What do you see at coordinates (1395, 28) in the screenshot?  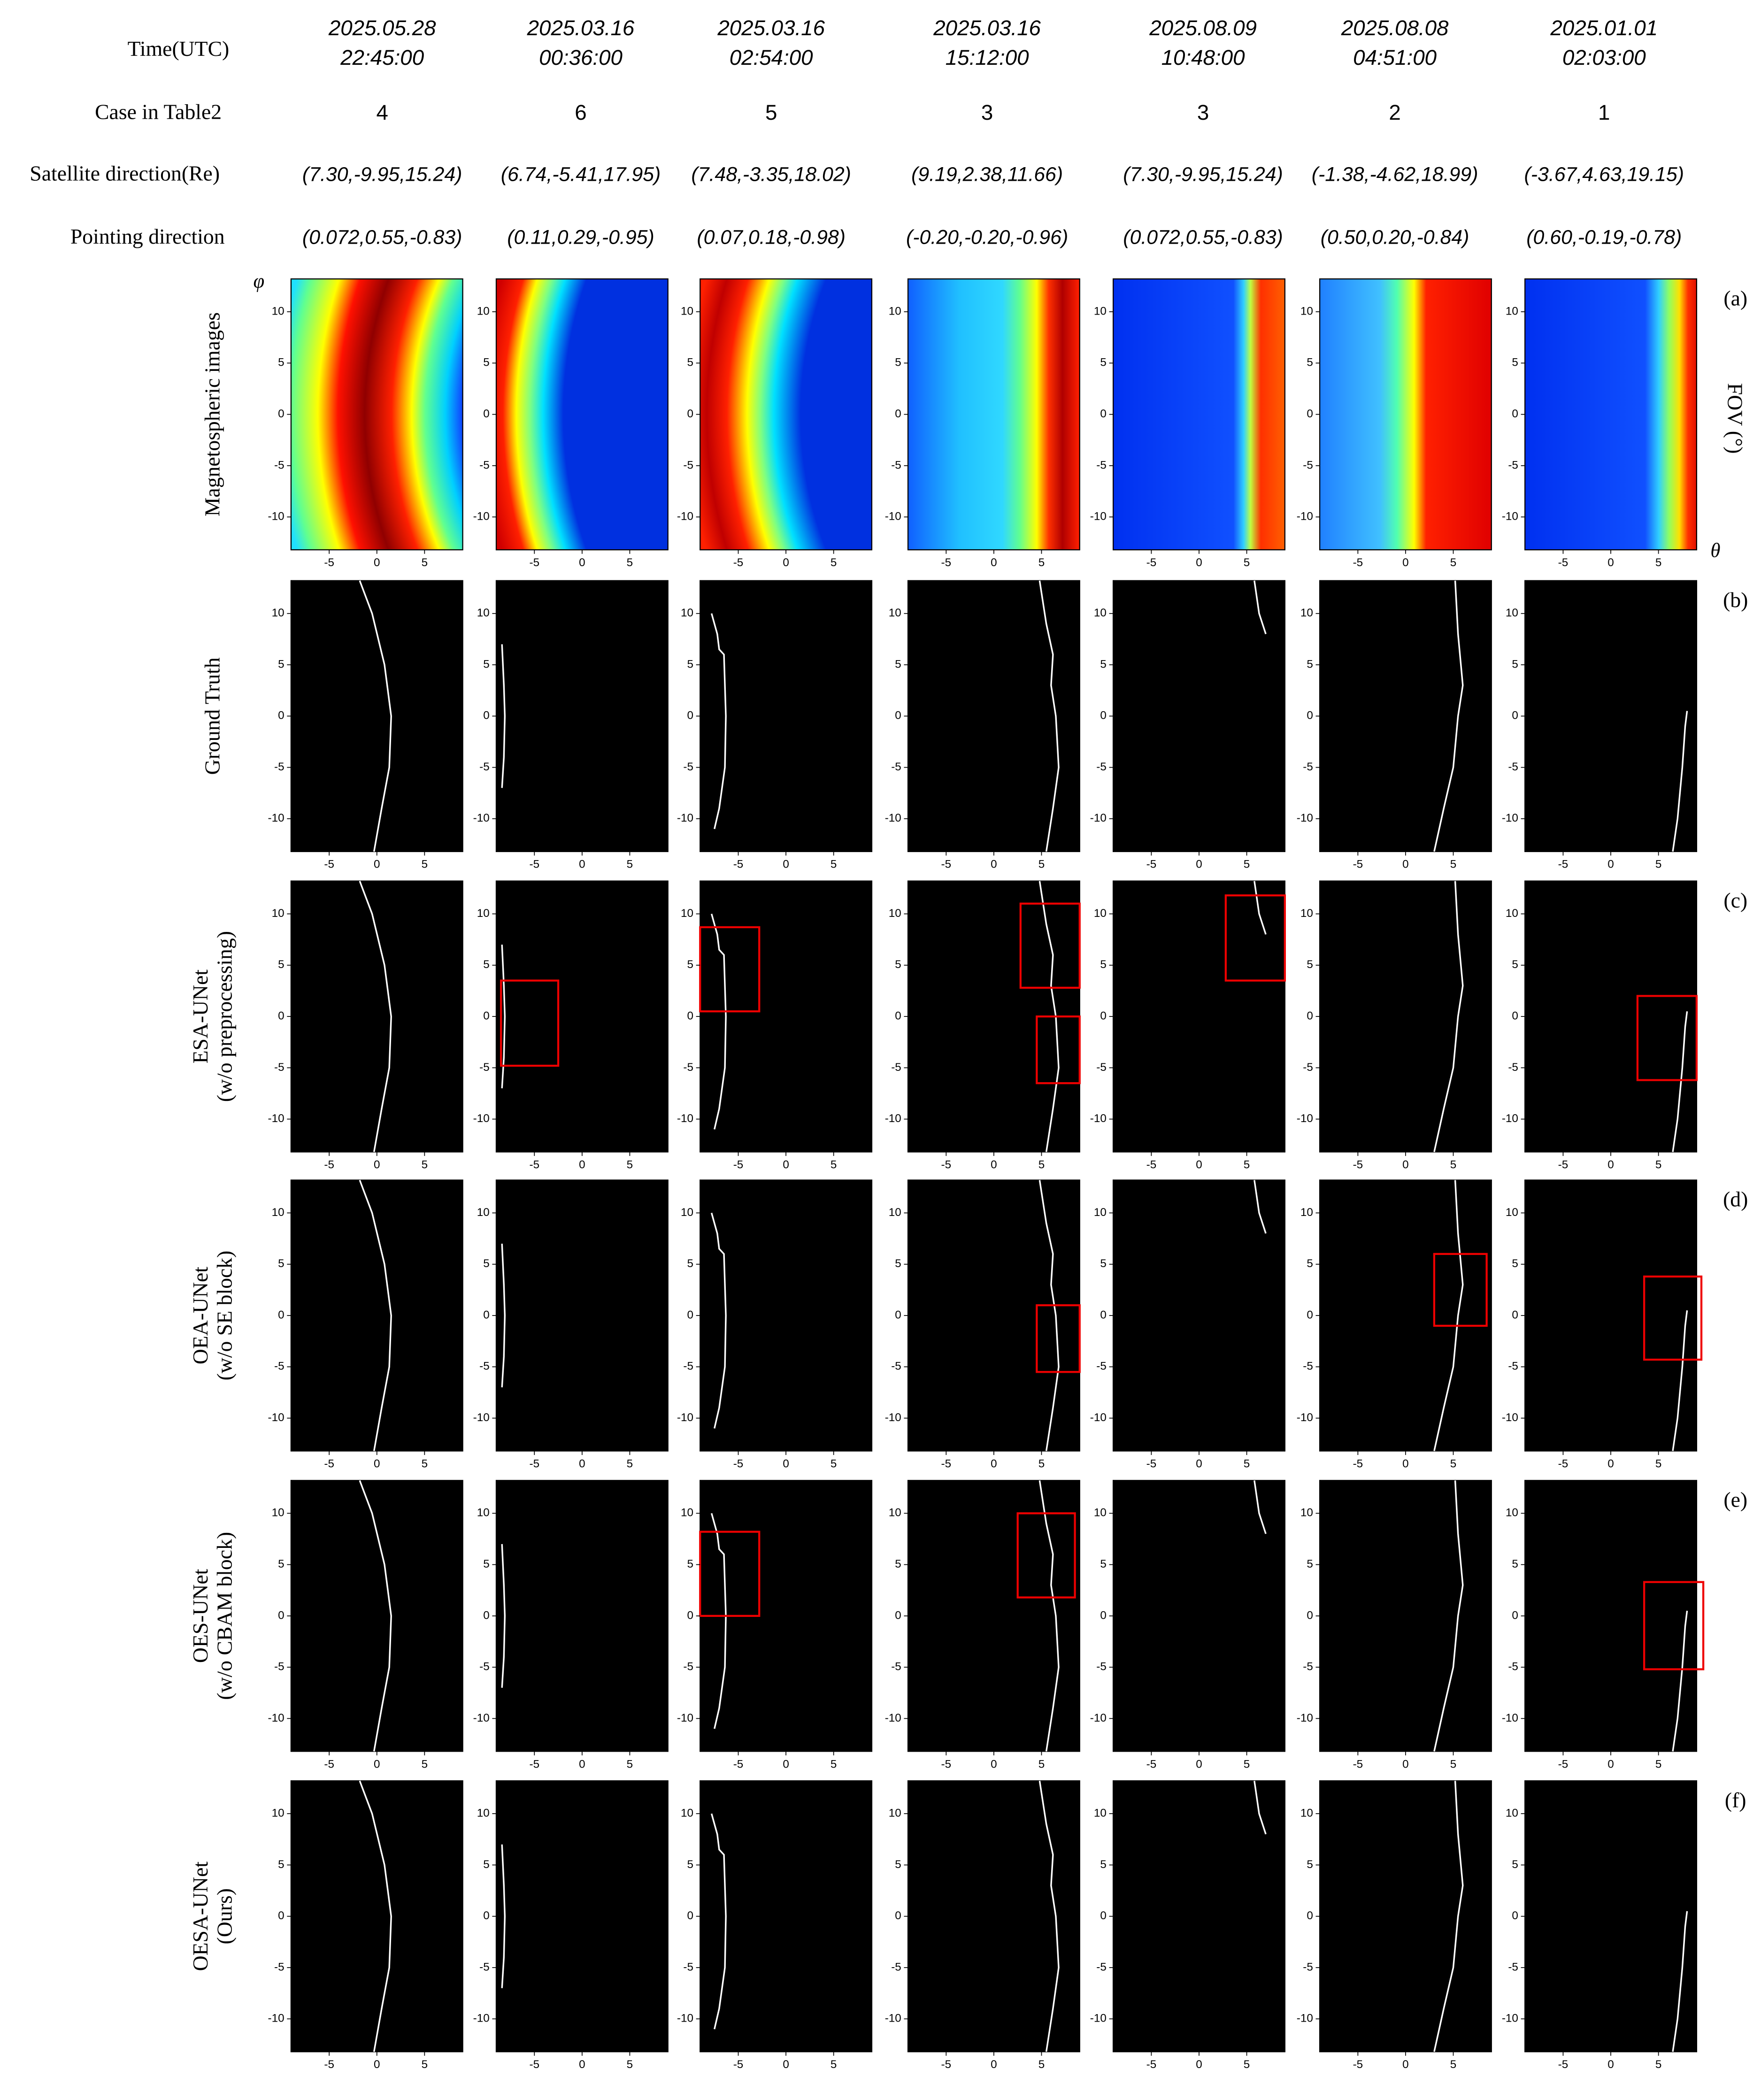 I see `time-date: 2025.08.08` at bounding box center [1395, 28].